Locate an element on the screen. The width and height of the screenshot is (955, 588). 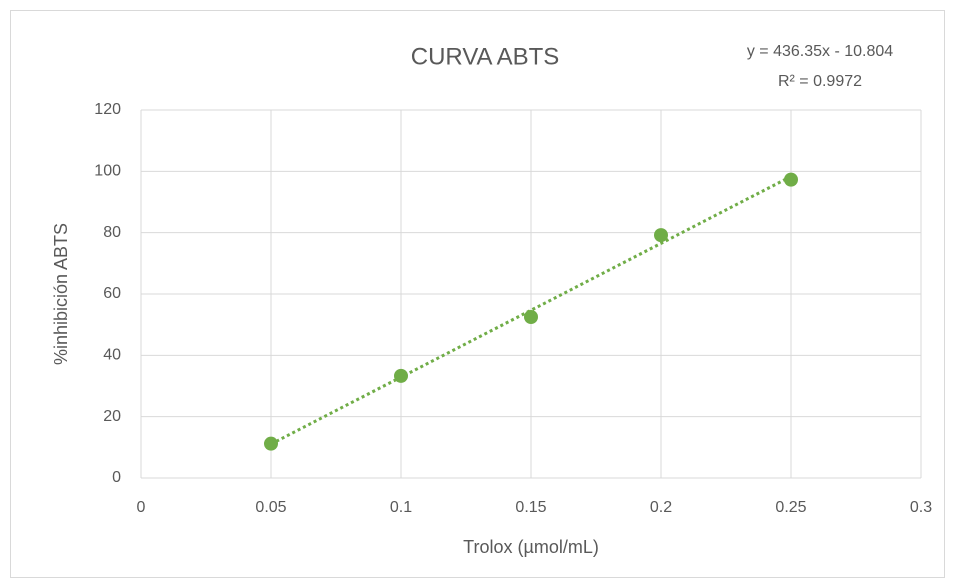
y-tick-label: 0 is located at coordinates (116, 477).